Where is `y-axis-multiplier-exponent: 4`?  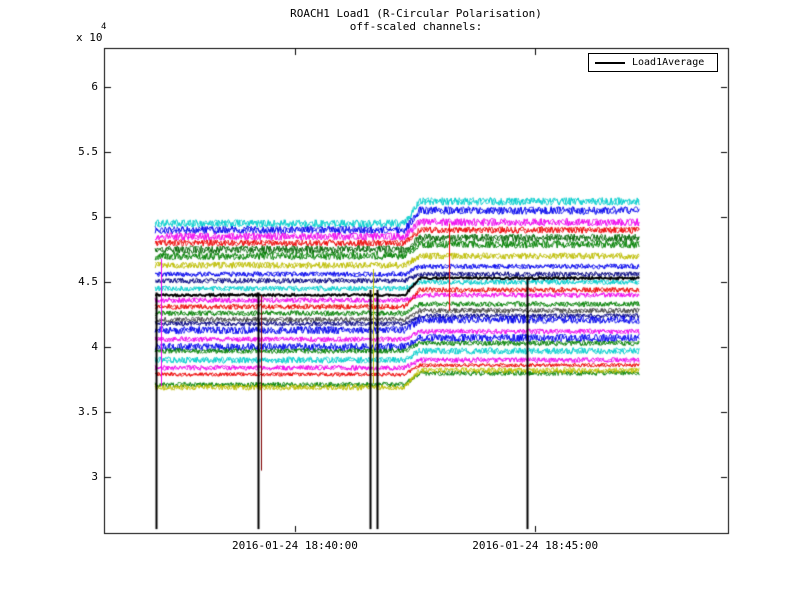 y-axis-multiplier-exponent: 4 is located at coordinates (104, 27).